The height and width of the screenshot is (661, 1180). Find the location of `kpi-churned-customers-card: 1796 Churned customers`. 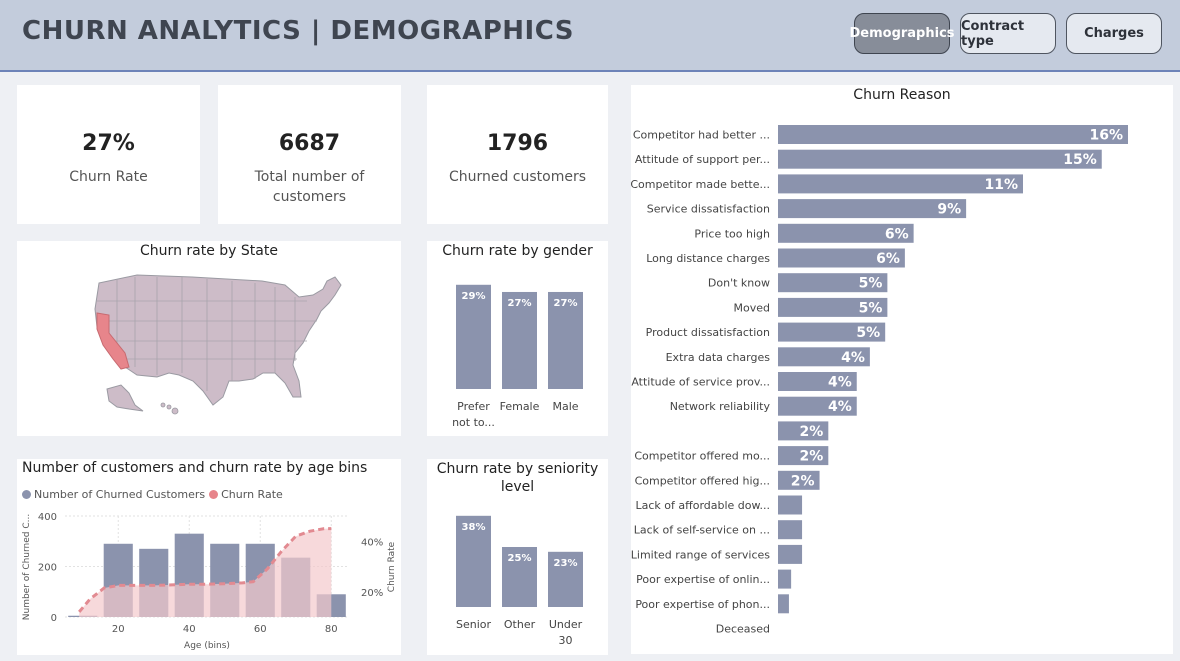

kpi-churned-customers-card: 1796 Churned customers is located at coordinates (517, 154).